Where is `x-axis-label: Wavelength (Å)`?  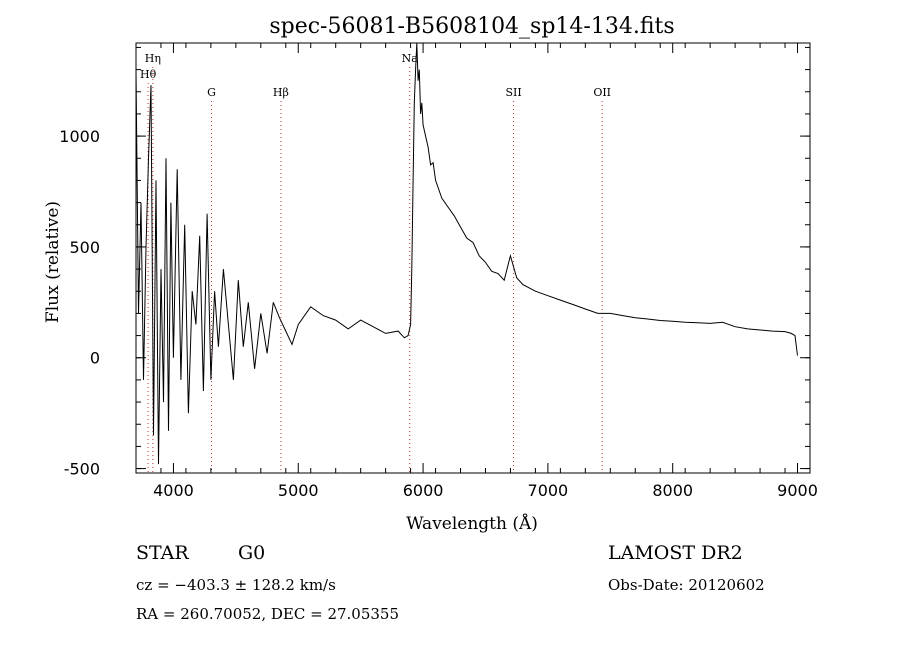
x-axis-label: Wavelength (Å) is located at coordinates (472, 523).